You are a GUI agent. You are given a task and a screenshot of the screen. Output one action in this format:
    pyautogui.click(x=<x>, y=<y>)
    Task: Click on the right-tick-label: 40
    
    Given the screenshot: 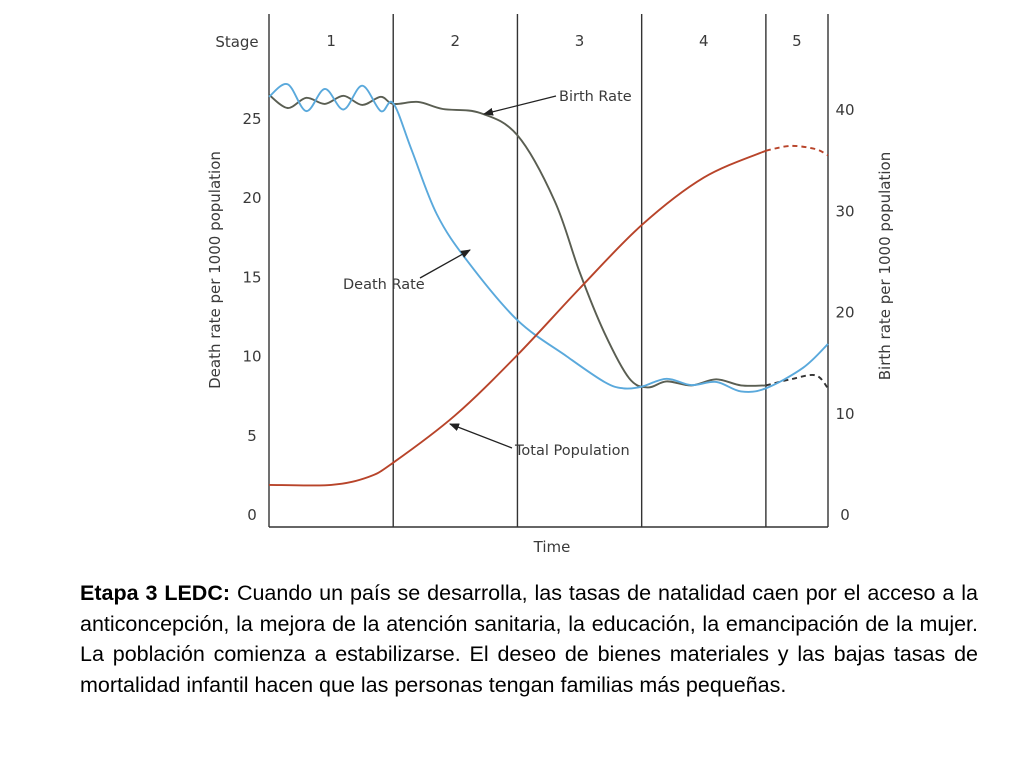 What is the action you would take?
    pyautogui.click(x=844, y=110)
    